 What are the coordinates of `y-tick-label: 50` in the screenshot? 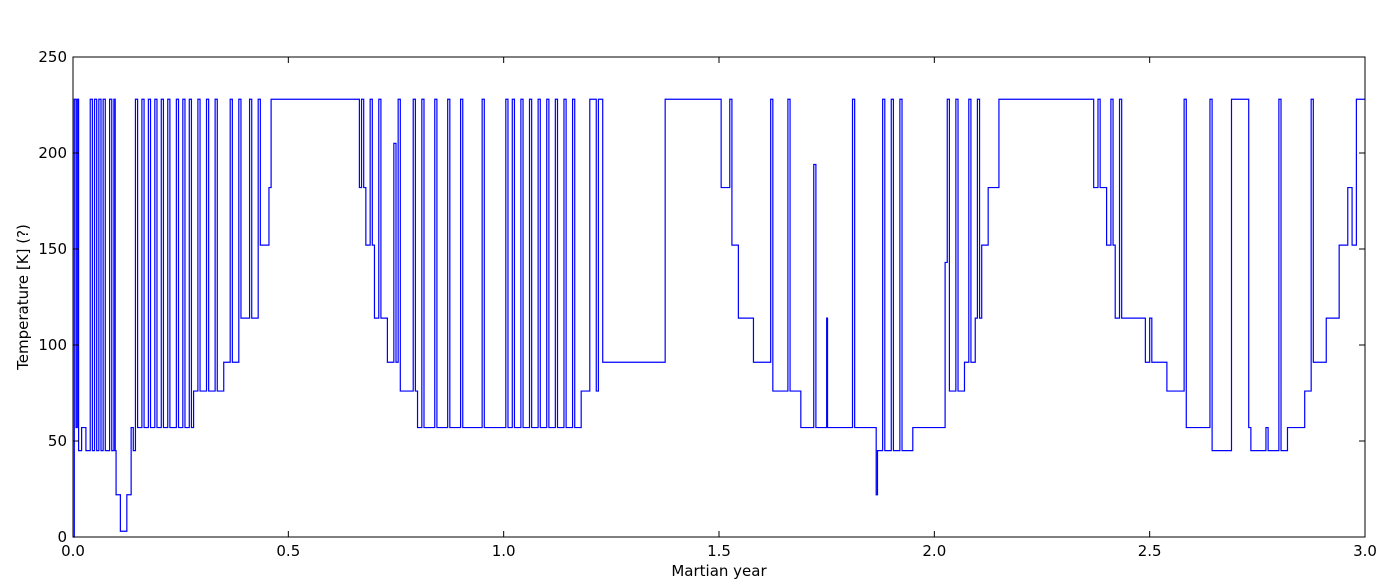 It's located at (57, 441).